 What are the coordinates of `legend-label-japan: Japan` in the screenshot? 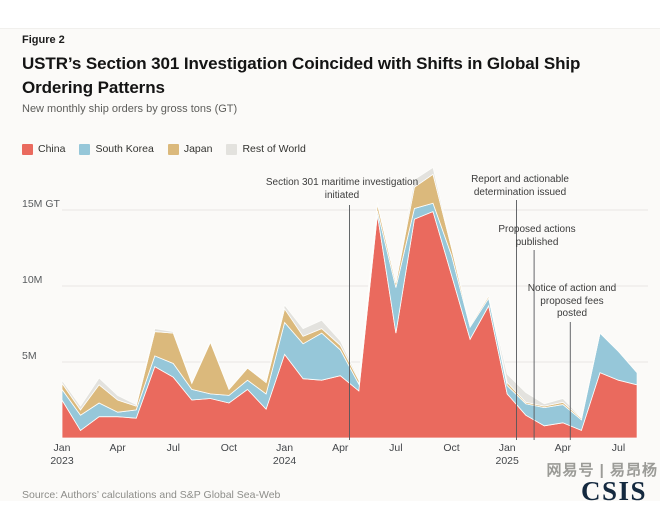 It's located at (198, 149).